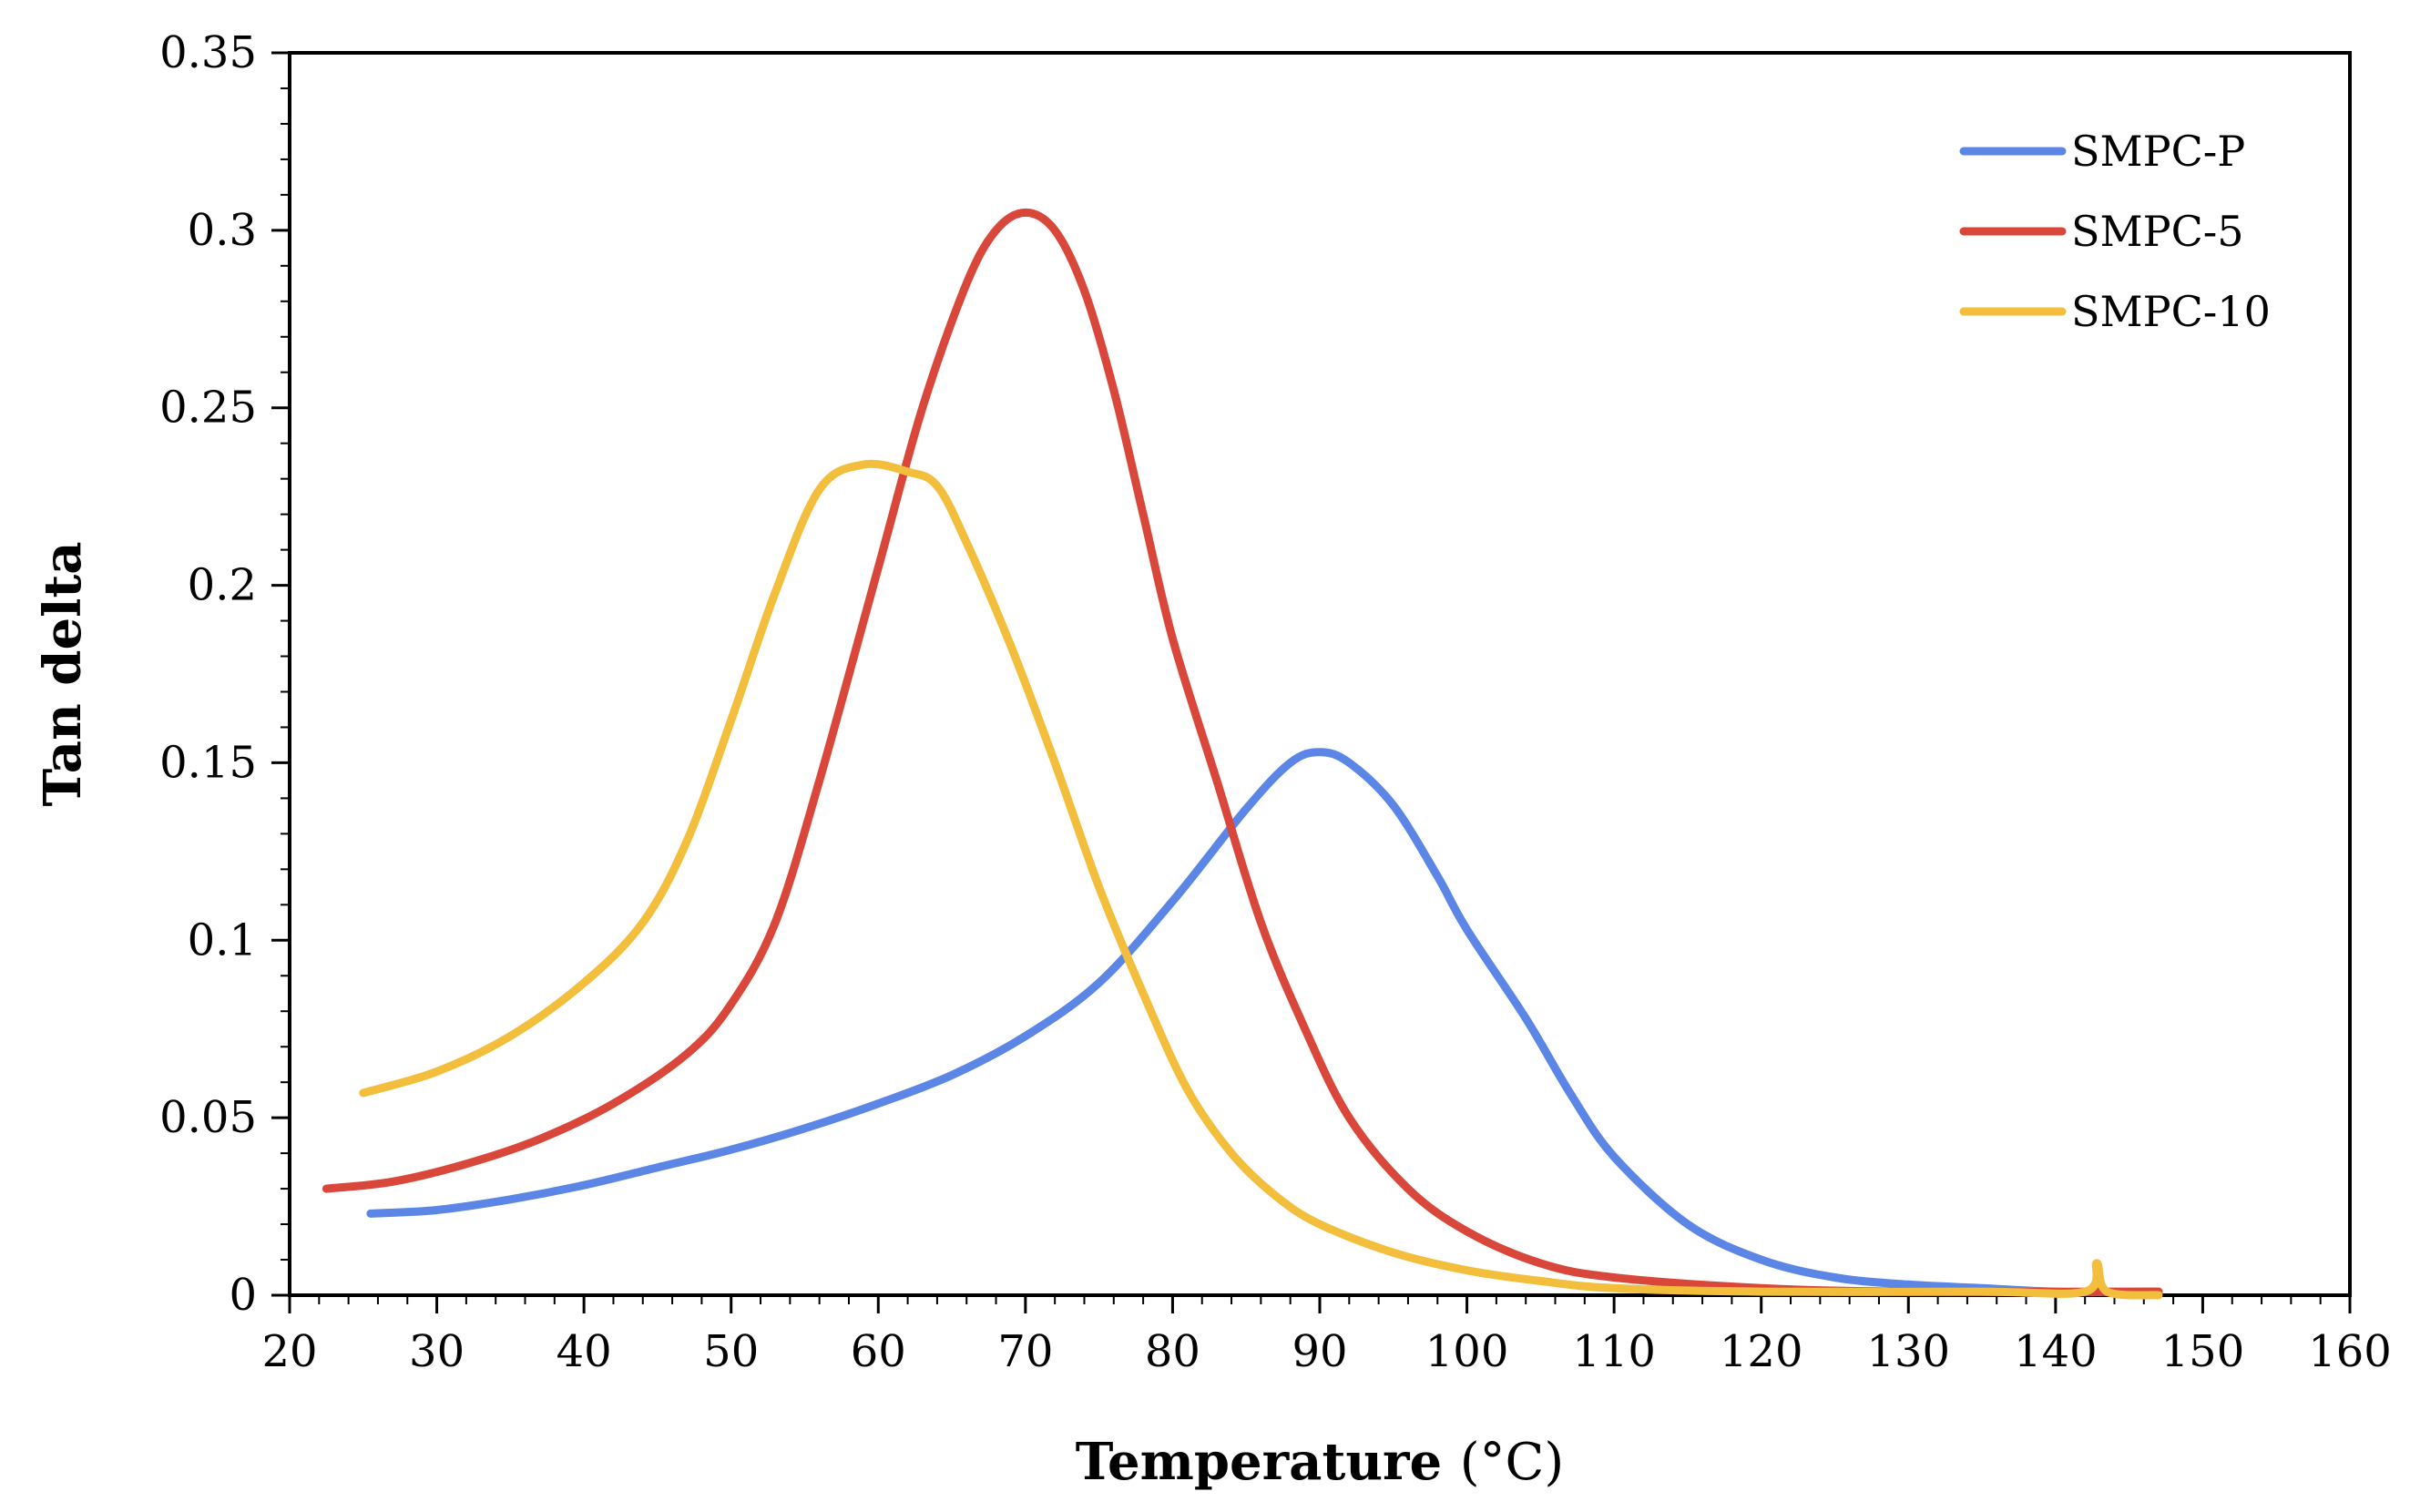 Image resolution: width=2410 pixels, height=1512 pixels. I want to click on x-axis-title: Temperature (°C), so click(1320, 1462).